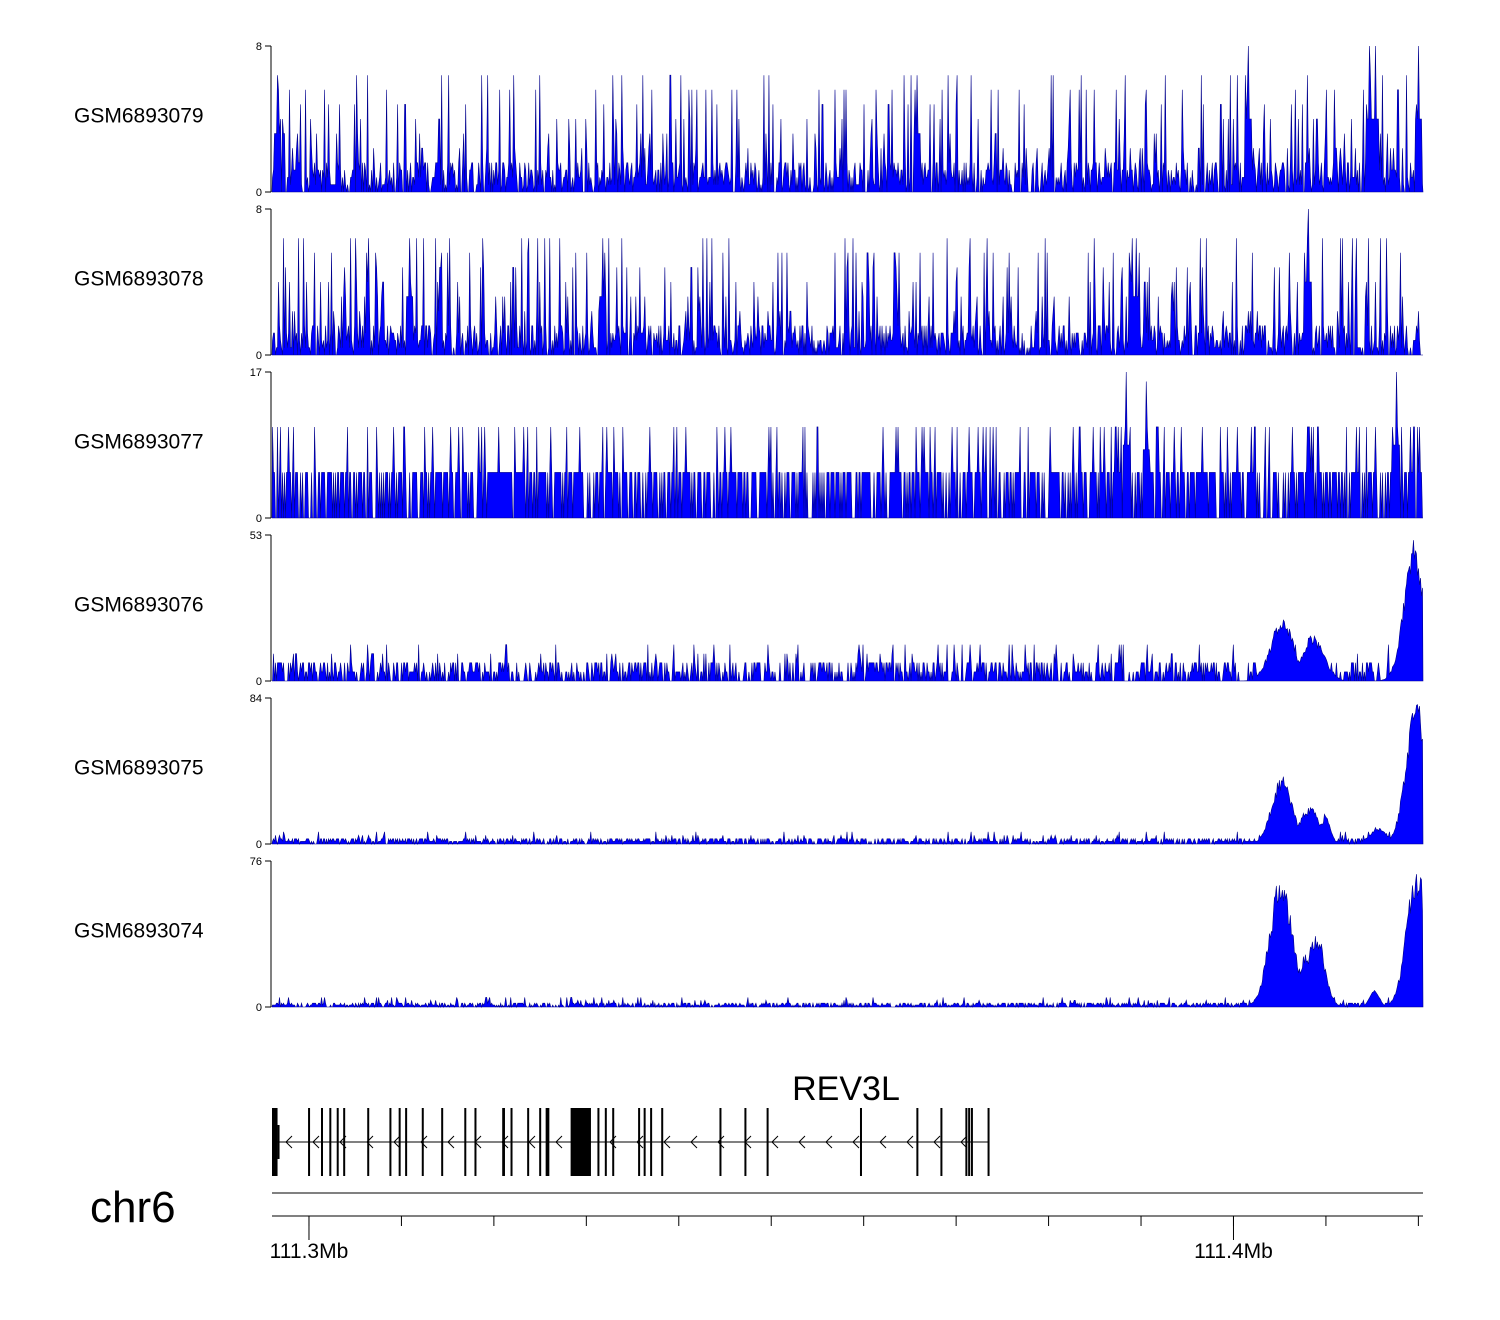  What do you see at coordinates (139, 116) in the screenshot?
I see `track-label: GSM6893079` at bounding box center [139, 116].